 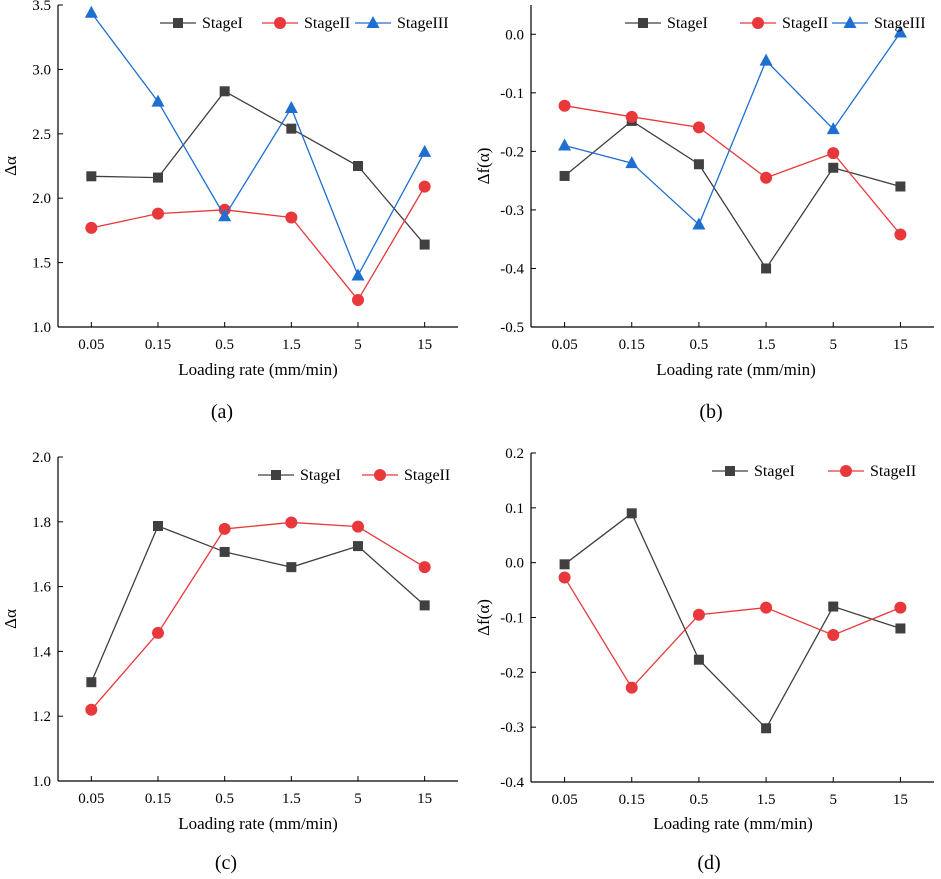 What do you see at coordinates (41, 782) in the screenshot?
I see `y-tick-label: 1.0` at bounding box center [41, 782].